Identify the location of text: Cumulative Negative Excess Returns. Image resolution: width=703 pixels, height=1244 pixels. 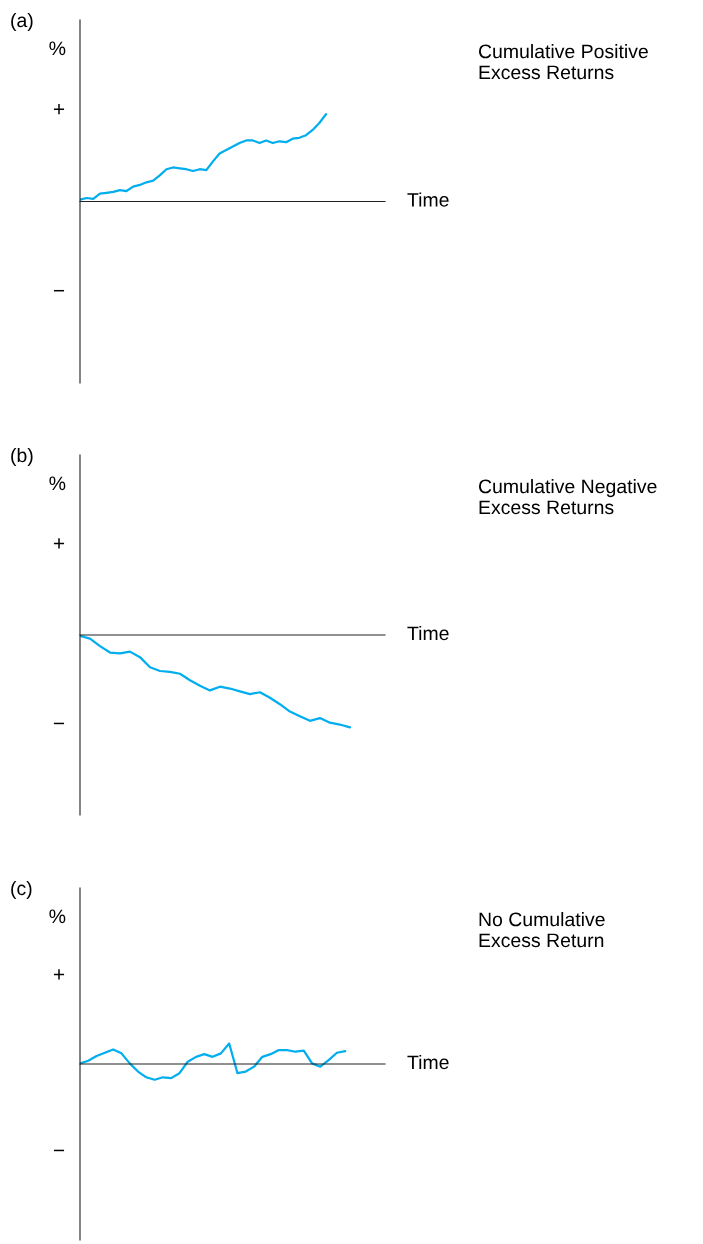
(567, 497).